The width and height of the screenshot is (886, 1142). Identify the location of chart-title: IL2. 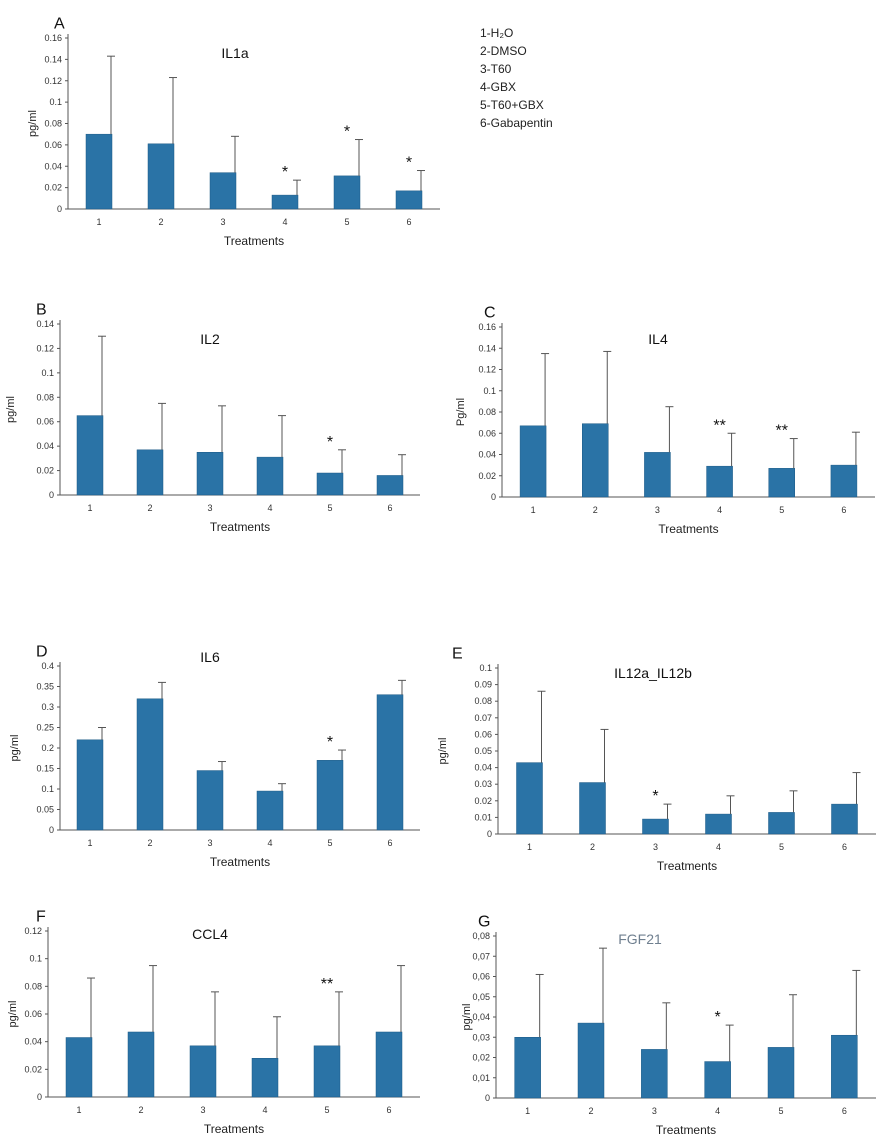
(210, 339).